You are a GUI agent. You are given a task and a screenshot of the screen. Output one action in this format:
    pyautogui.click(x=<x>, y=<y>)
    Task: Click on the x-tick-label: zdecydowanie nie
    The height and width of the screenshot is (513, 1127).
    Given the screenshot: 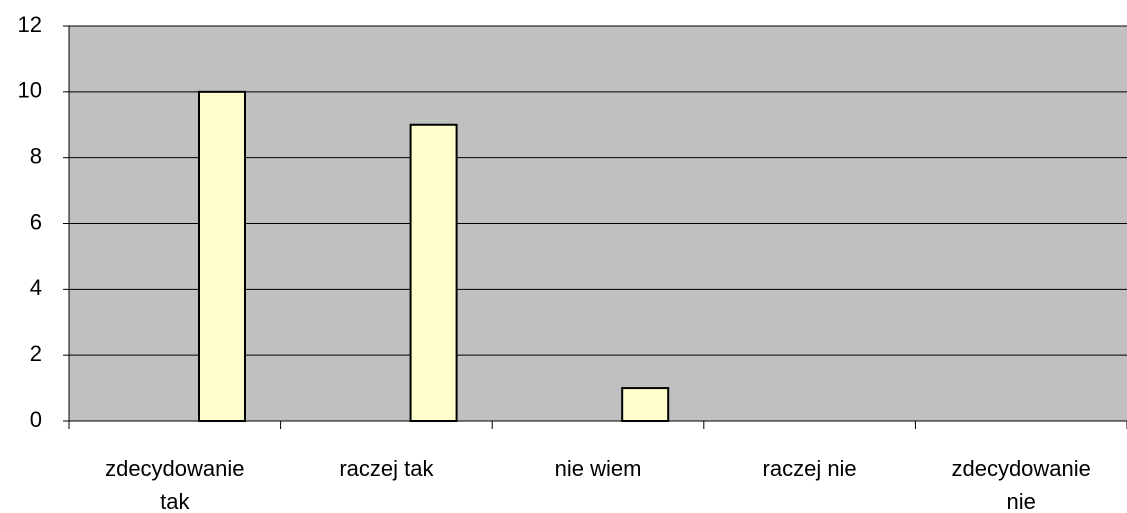 What is the action you would take?
    pyautogui.click(x=1021, y=484)
    